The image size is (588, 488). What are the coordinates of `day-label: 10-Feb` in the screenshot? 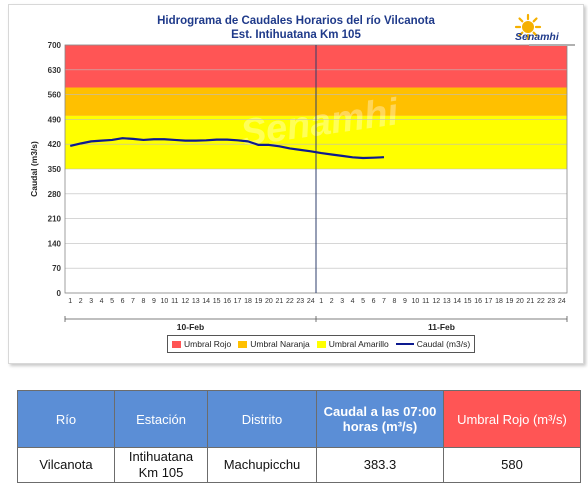 It's located at (190, 327).